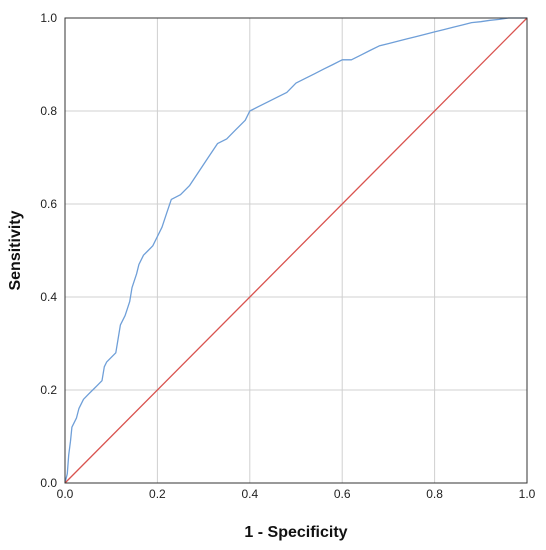 This screenshot has height=550, width=546. I want to click on y-tick-label: 0.8, so click(48, 111).